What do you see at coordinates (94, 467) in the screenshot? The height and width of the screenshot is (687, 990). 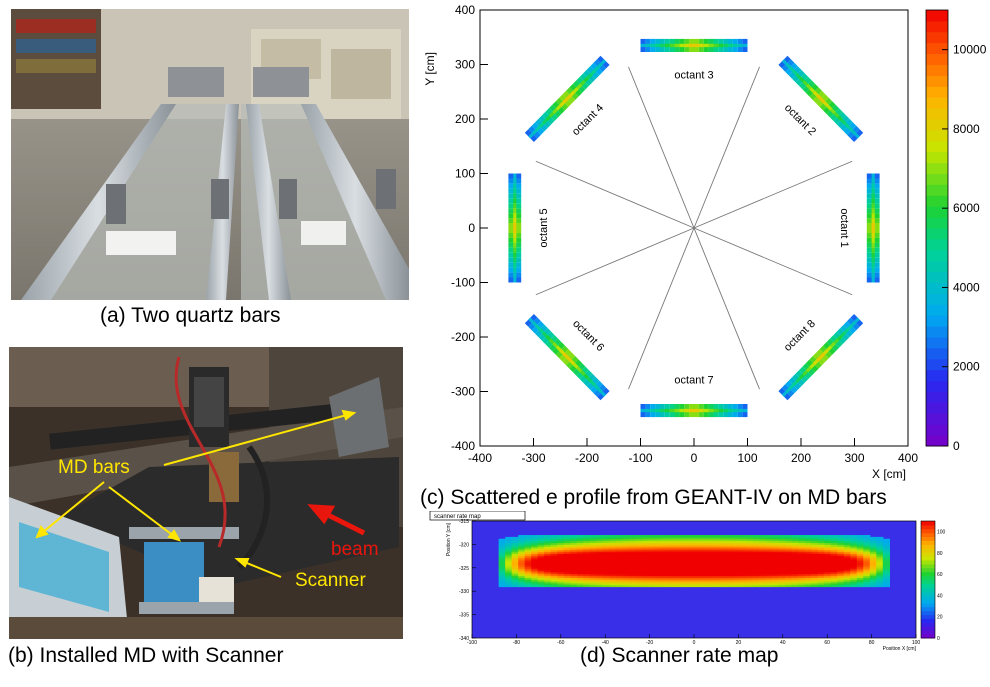 I see `annotation-md-bars: MD bars` at bounding box center [94, 467].